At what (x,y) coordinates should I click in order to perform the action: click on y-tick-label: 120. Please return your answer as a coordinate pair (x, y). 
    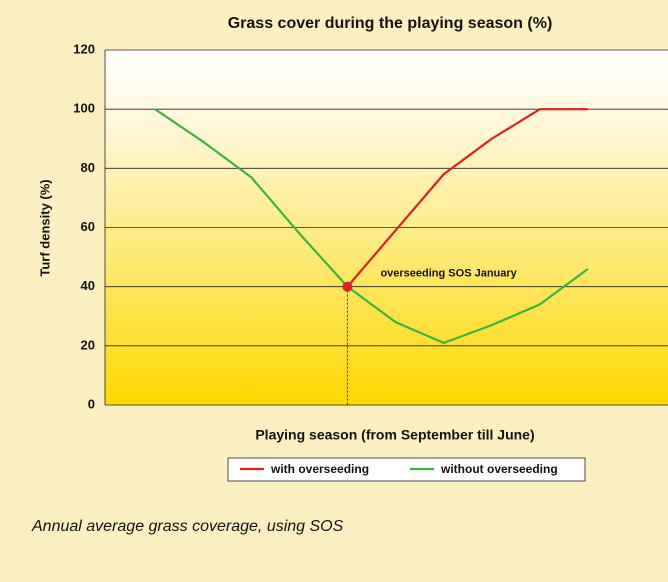
    Looking at the image, I should click on (84, 48).